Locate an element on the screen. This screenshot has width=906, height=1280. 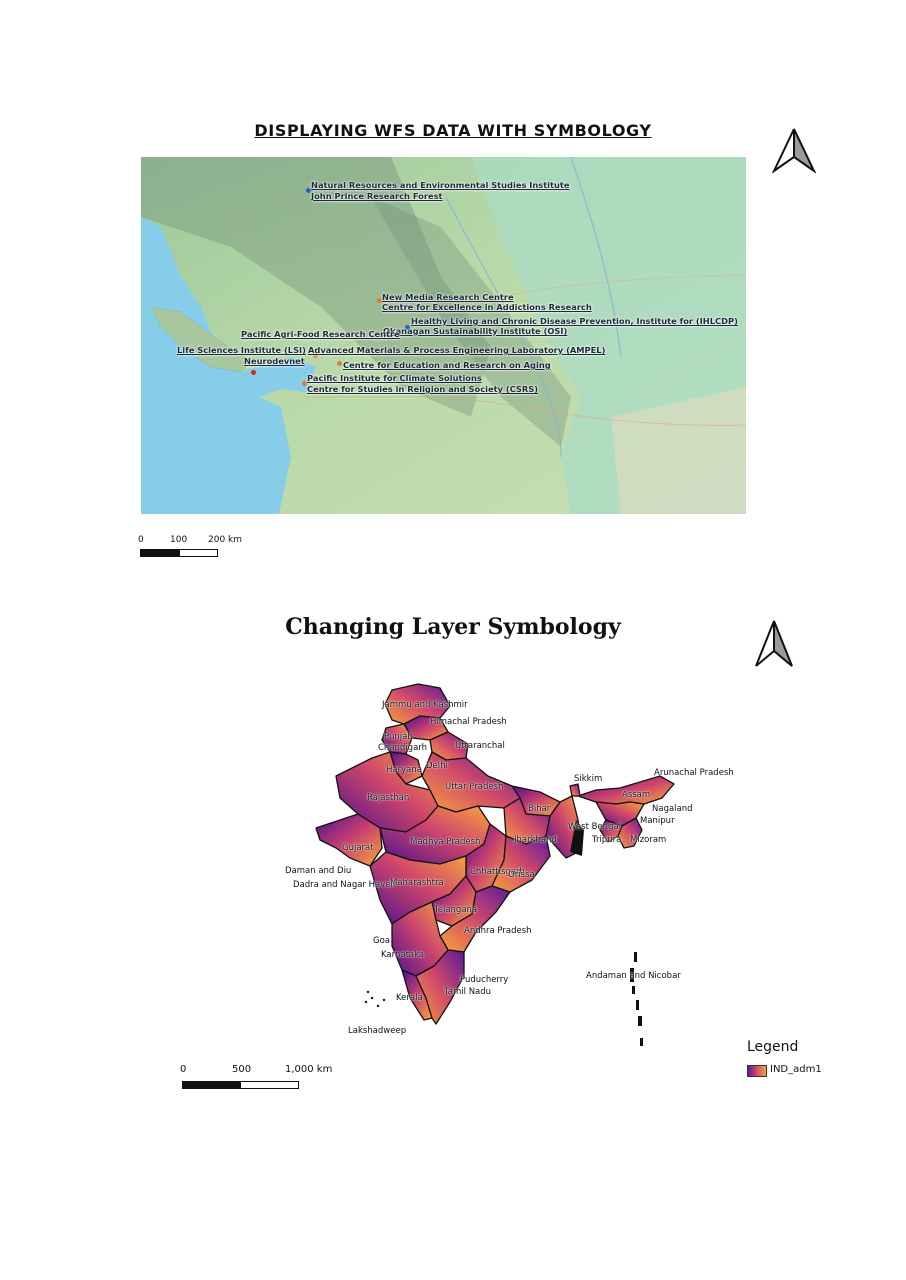
place-label: Life Sciences Institute (LSI) is located at coordinates (241, 350).